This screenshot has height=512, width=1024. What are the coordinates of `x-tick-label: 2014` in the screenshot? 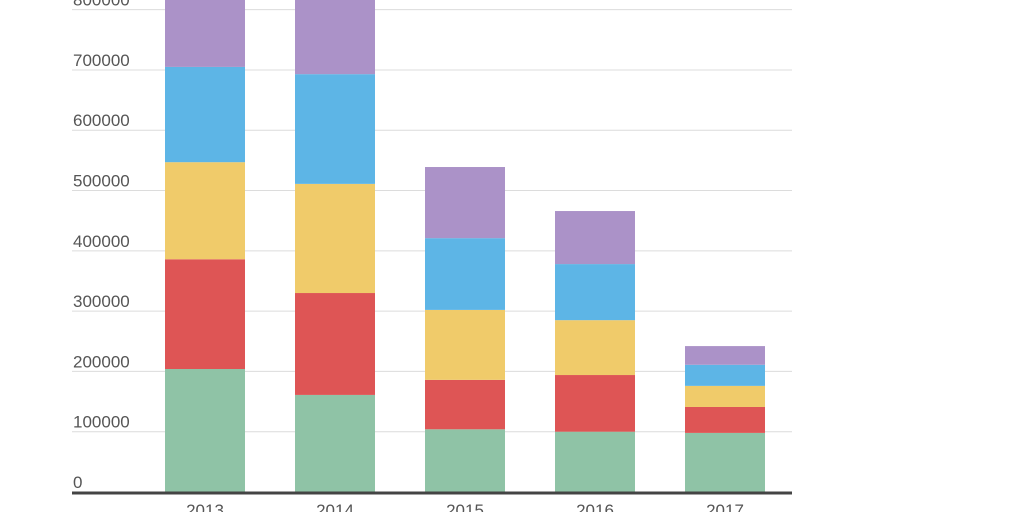 It's located at (335, 506).